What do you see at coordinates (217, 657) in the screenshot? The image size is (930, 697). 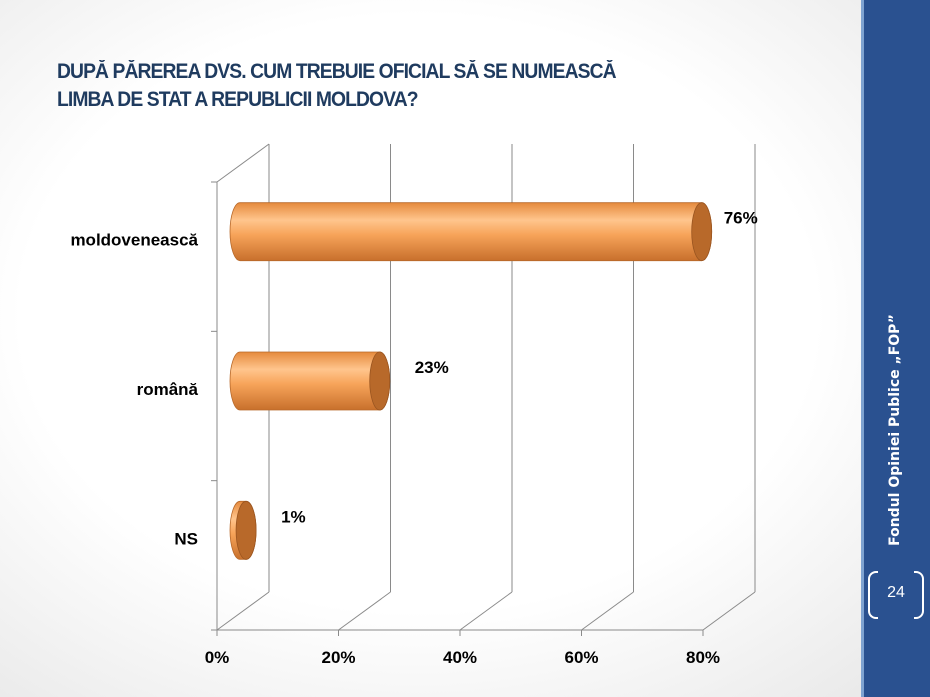 I see `x-tick-label-0: 0%` at bounding box center [217, 657].